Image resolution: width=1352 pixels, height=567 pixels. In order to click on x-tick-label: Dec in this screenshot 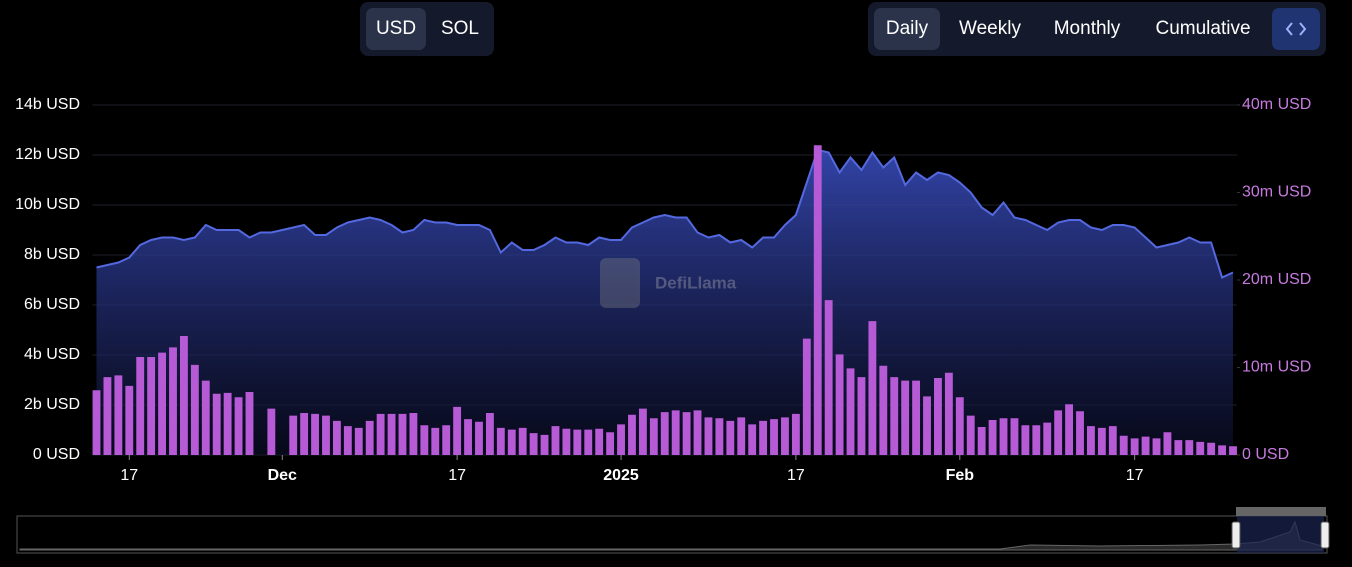, I will do `click(282, 475)`.